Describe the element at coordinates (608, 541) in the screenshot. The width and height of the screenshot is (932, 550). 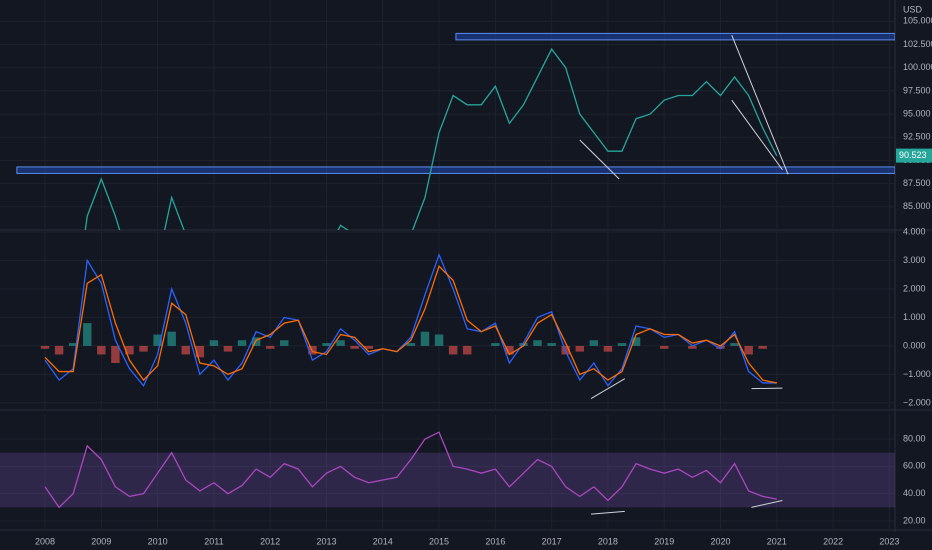
I see `x-tick-label: 2018` at that location.